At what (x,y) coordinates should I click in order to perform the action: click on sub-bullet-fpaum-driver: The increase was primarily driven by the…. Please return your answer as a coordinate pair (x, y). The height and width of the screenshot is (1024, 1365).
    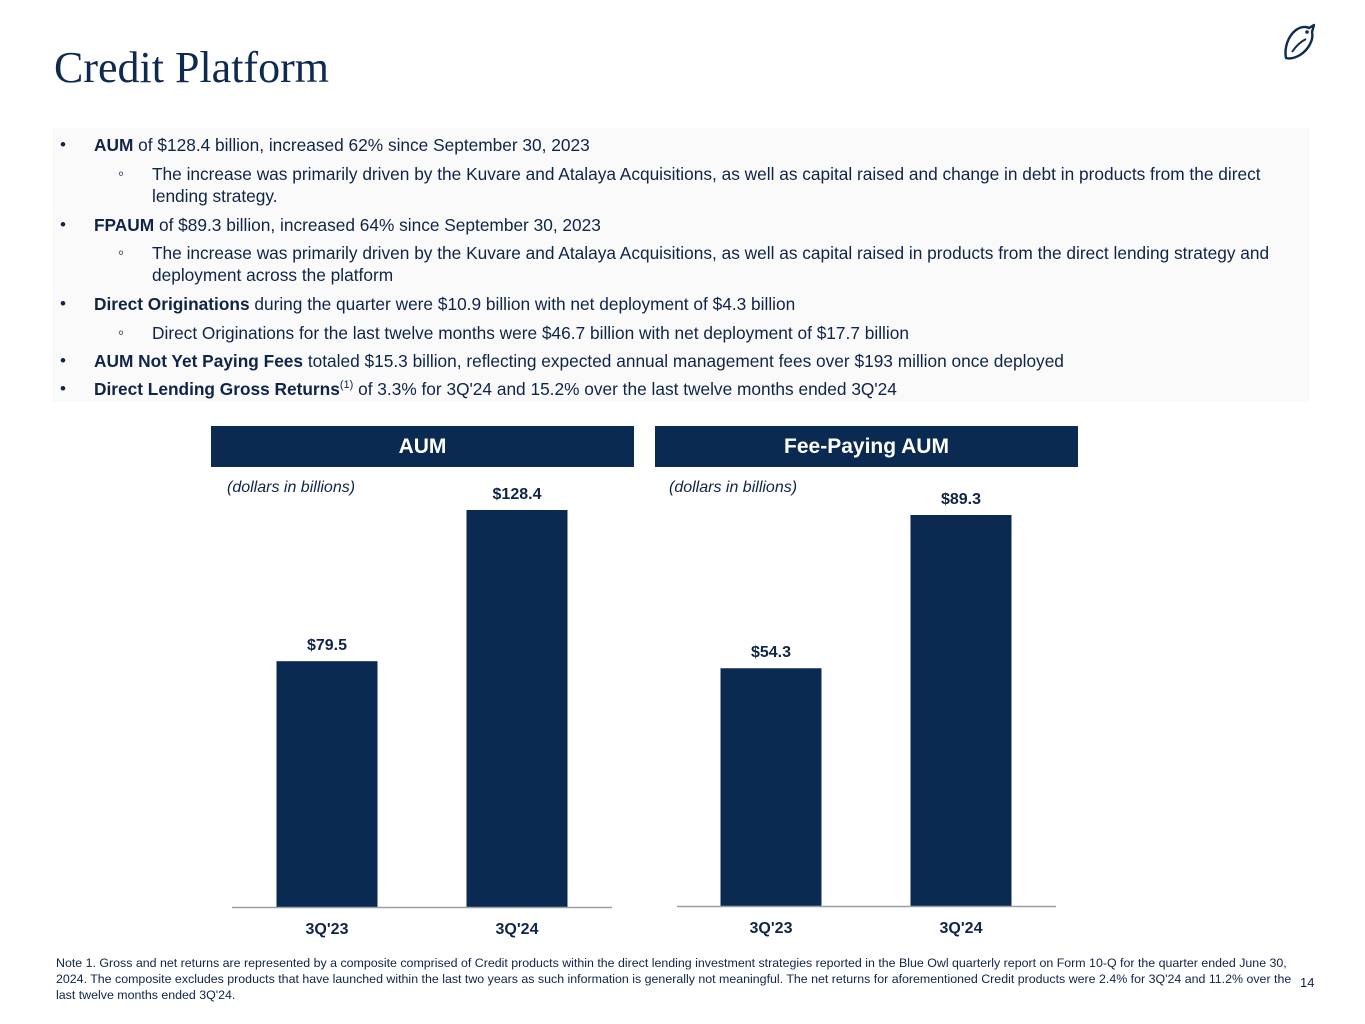
    Looking at the image, I should click on (711, 264).